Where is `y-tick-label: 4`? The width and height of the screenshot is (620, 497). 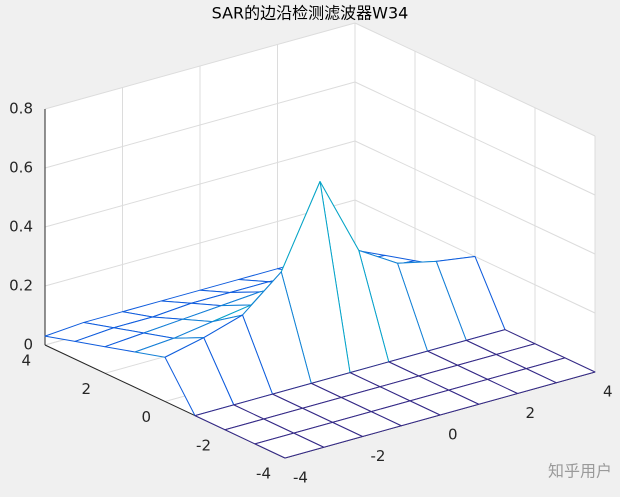
y-tick-label: 4 is located at coordinates (26, 361).